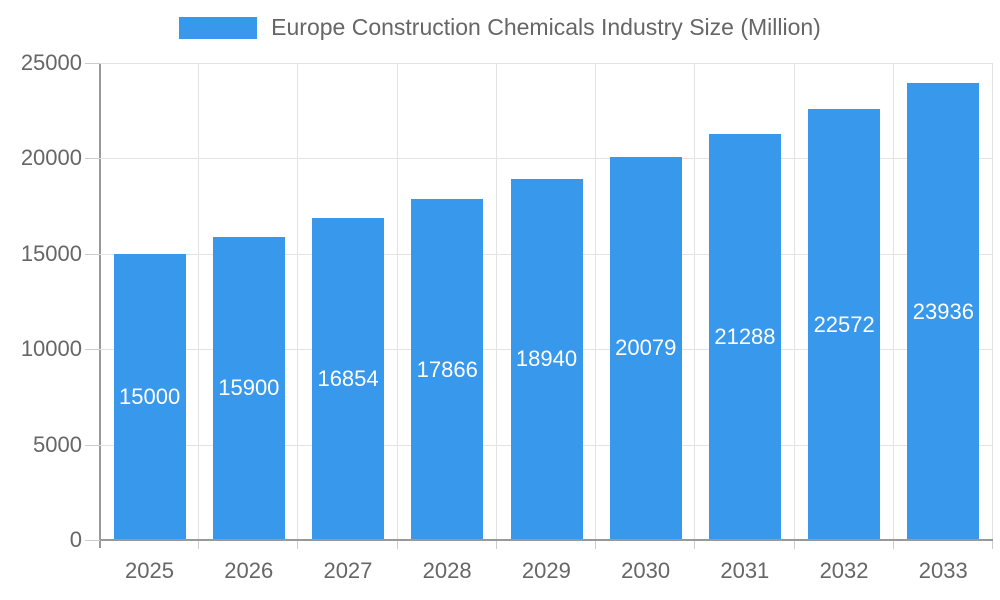 The height and width of the screenshot is (600, 1000). What do you see at coordinates (51, 158) in the screenshot?
I see `y-axis-tick-label: 20000` at bounding box center [51, 158].